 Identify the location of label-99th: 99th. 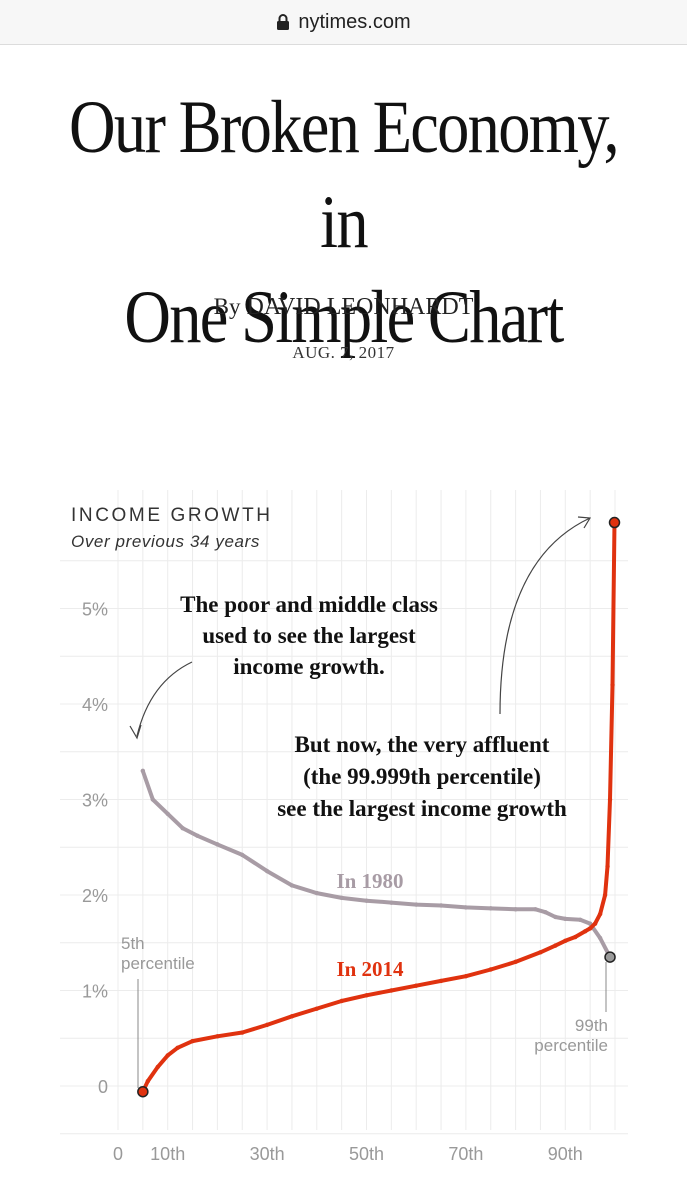
(591, 1025).